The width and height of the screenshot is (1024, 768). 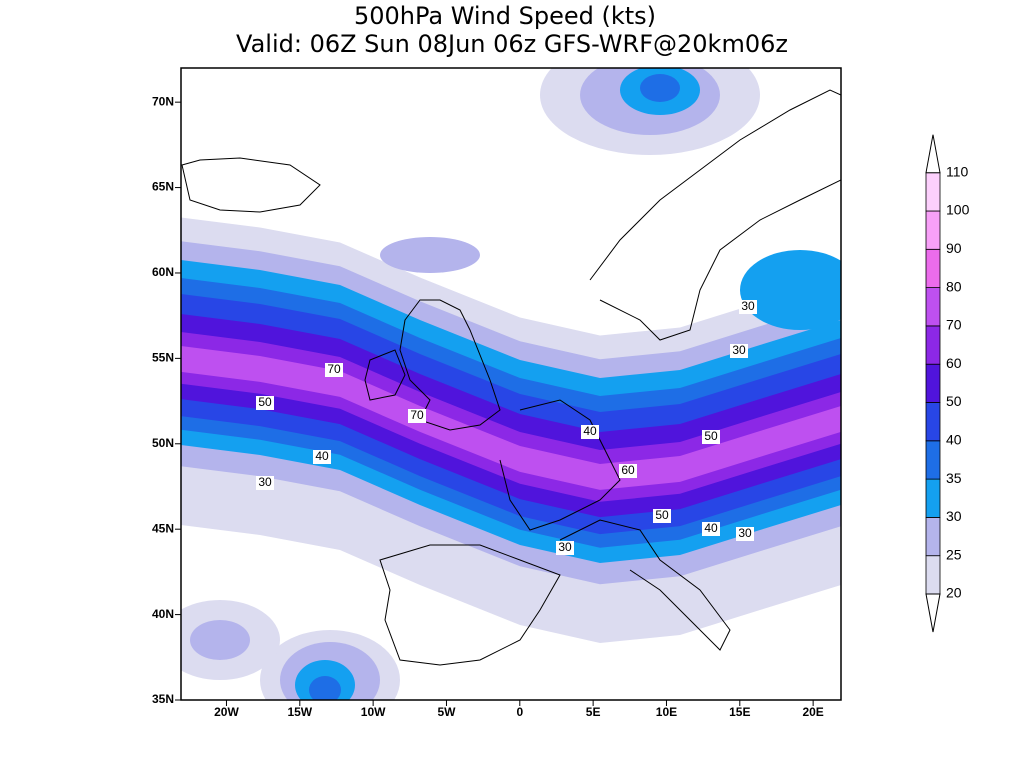 What do you see at coordinates (954, 325) in the screenshot?
I see `colorbar-label: 70` at bounding box center [954, 325].